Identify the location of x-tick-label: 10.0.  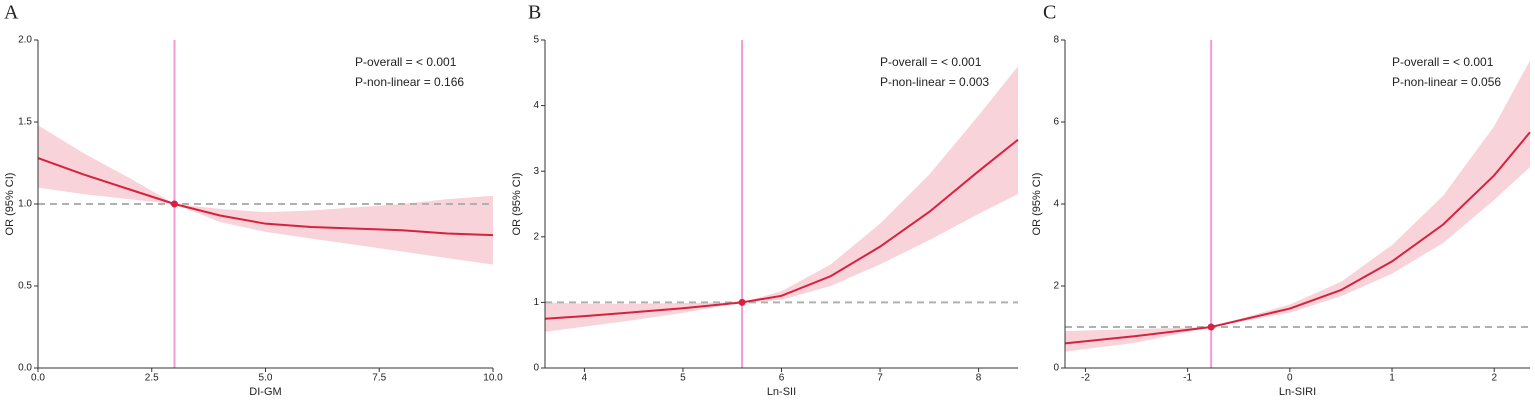
(493, 378).